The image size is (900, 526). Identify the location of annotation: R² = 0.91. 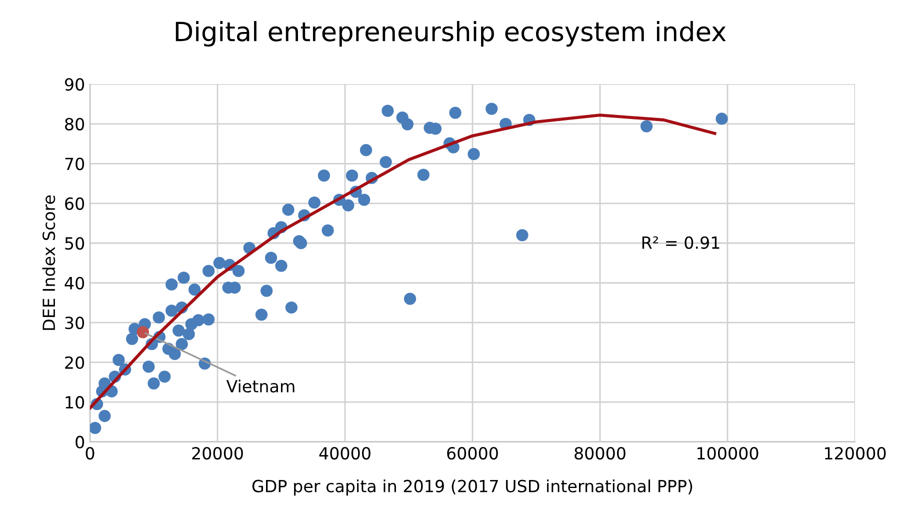
(681, 242).